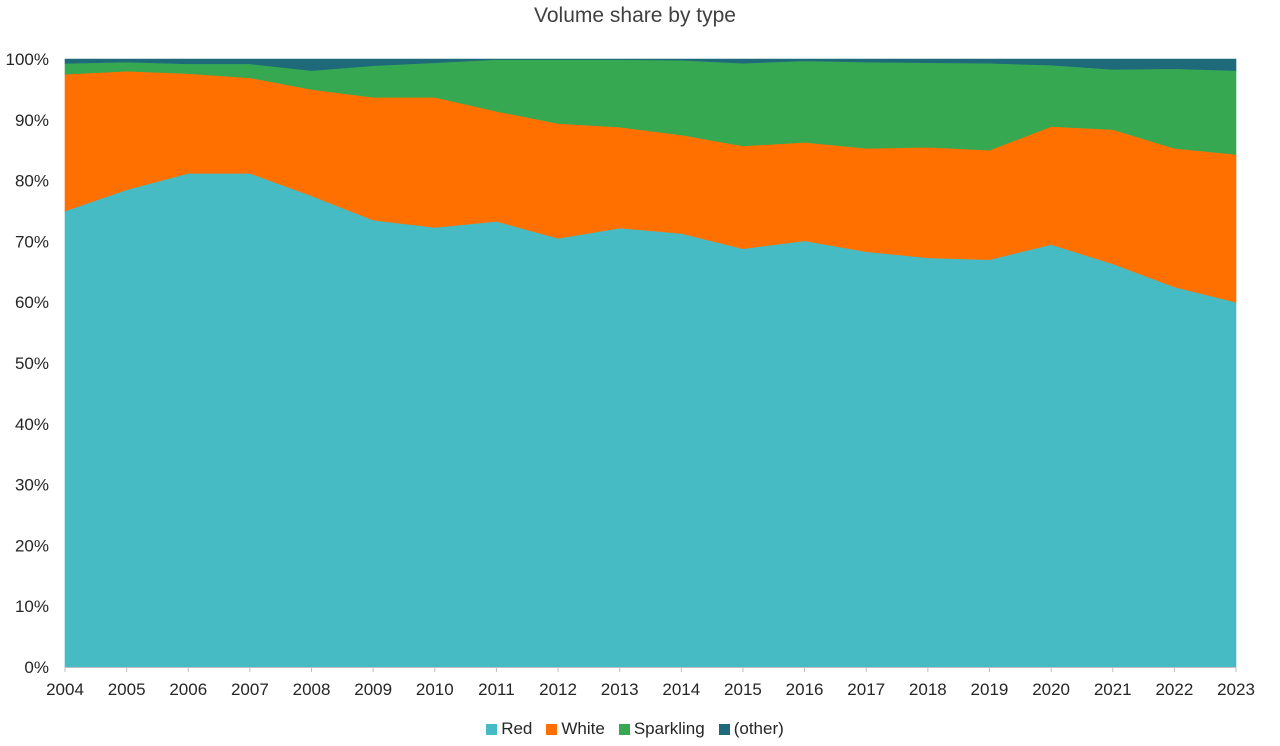  Describe the element at coordinates (681, 689) in the screenshot. I see `x-tick-label: 2014` at that location.